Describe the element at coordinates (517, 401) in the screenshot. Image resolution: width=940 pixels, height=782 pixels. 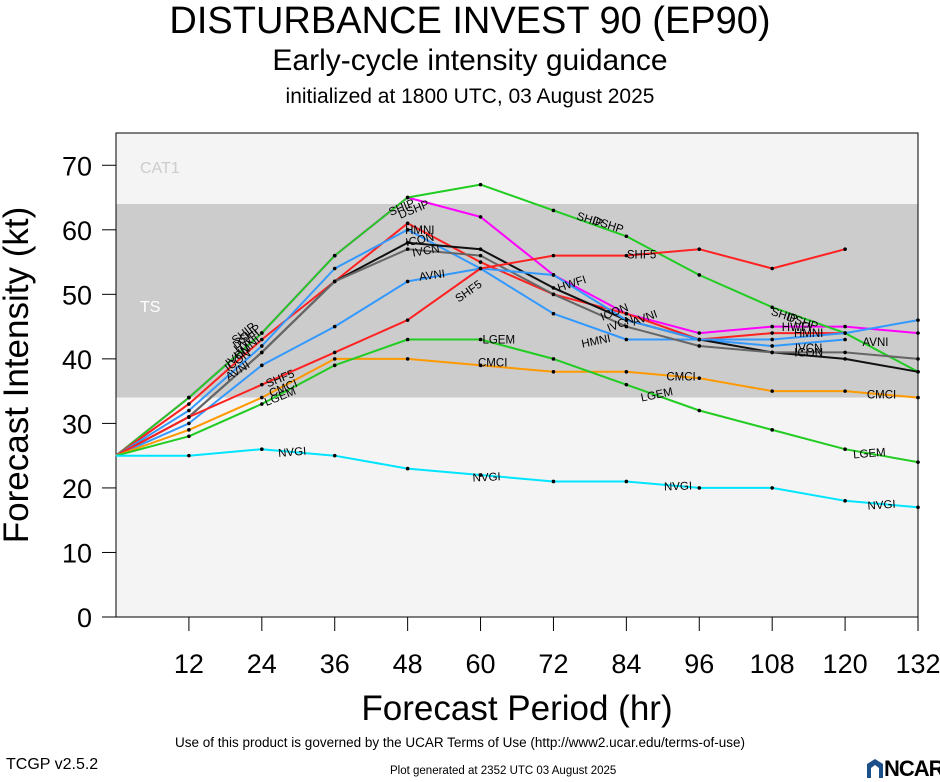
I see `series-line-lgem` at that location.